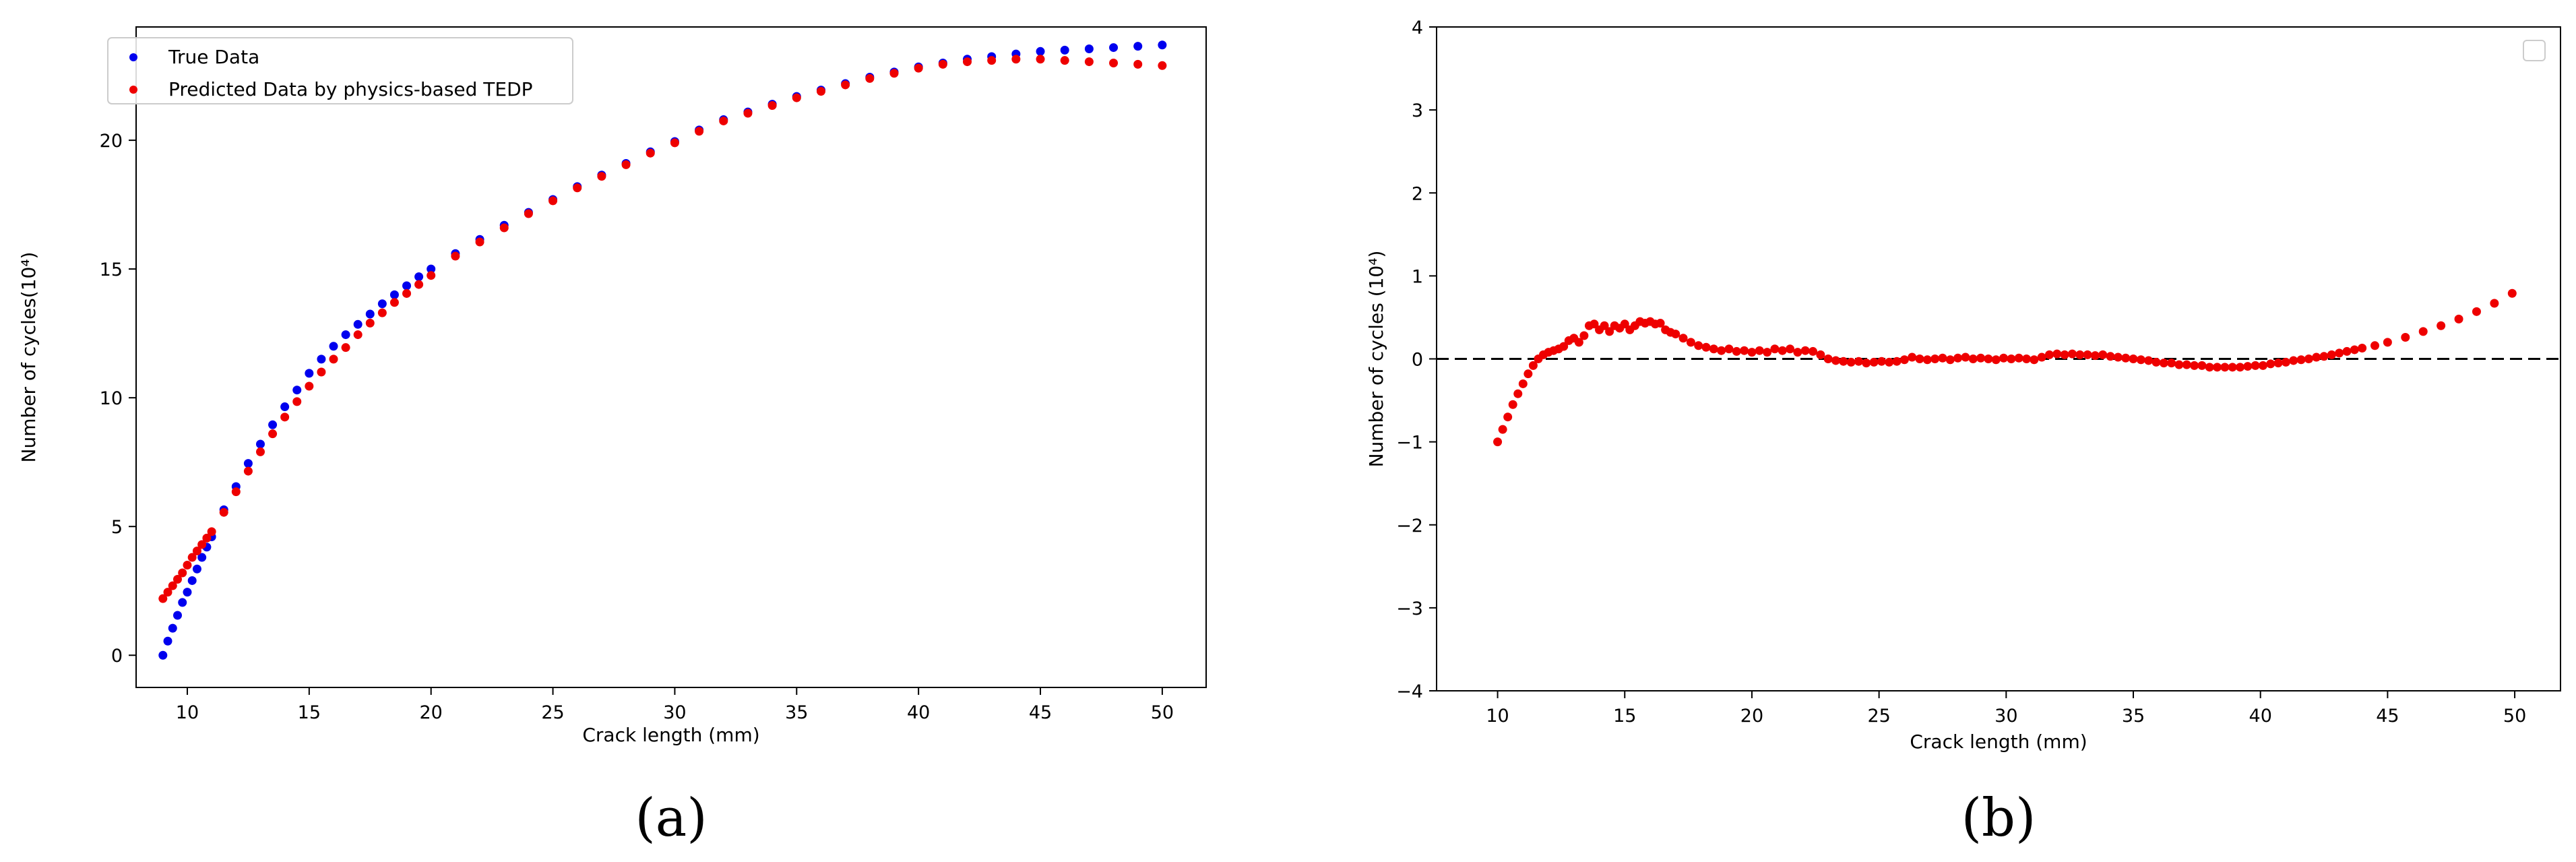  I want to click on x-tick-label: 25, so click(1878, 717).